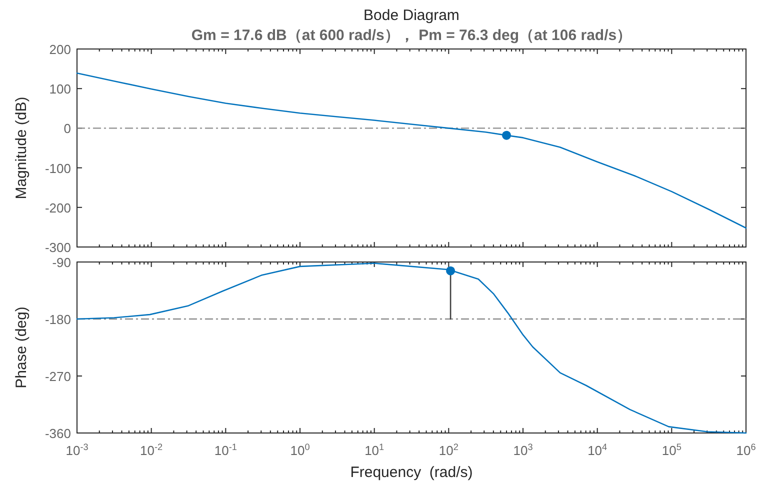  Describe the element at coordinates (598, 450) in the screenshot. I see `x-tick-label: 10$^{4}$` at that location.